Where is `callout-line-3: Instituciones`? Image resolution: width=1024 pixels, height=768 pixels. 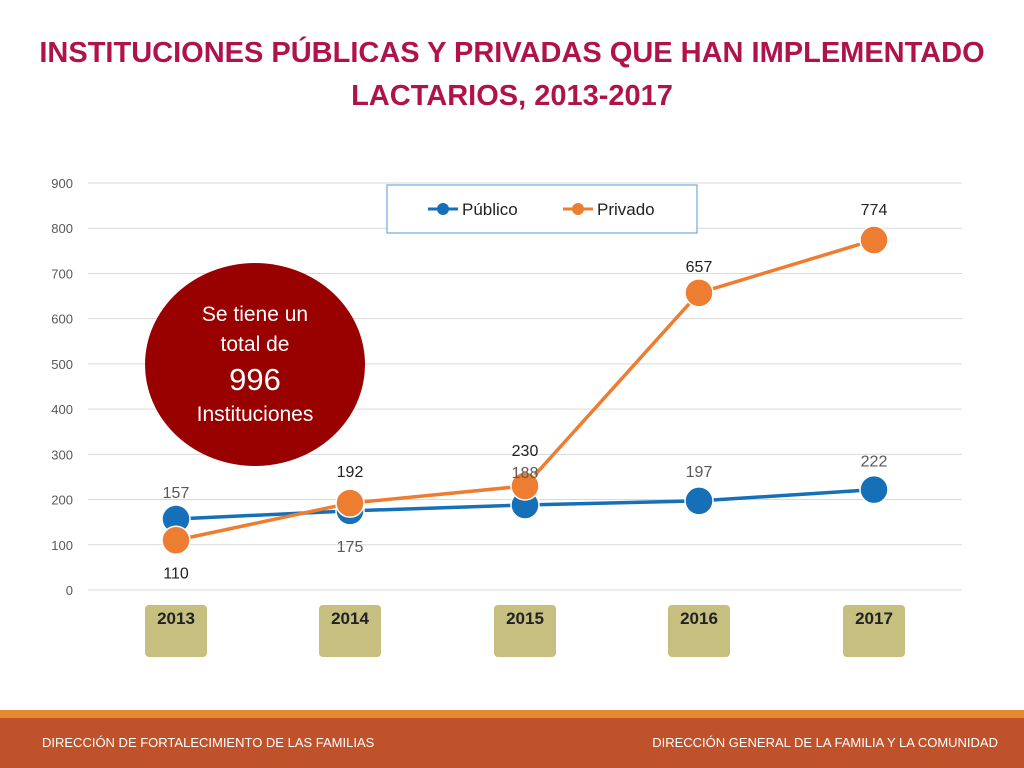 callout-line-3: Instituciones is located at coordinates (255, 414).